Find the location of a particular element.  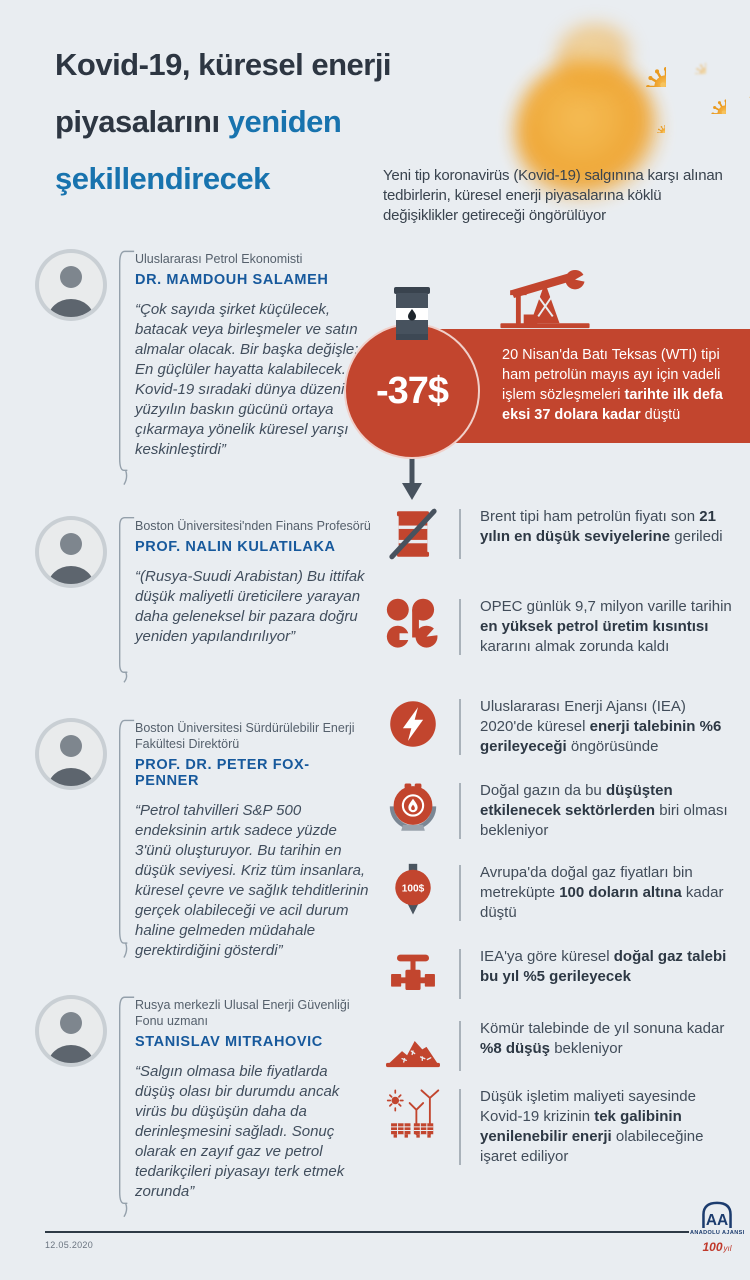

expert-name: PROF. NALIN KULATILAKA is located at coordinates (235, 547).